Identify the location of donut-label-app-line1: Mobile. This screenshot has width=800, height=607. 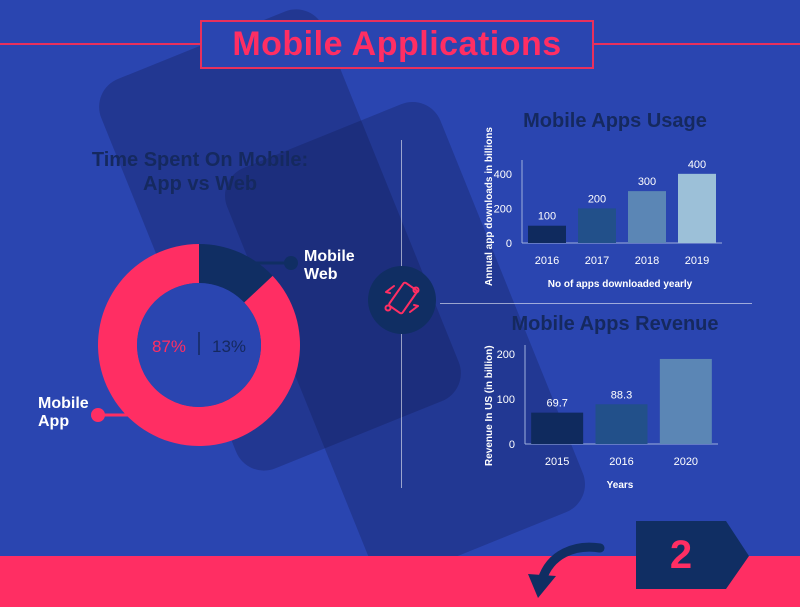
(63, 403).